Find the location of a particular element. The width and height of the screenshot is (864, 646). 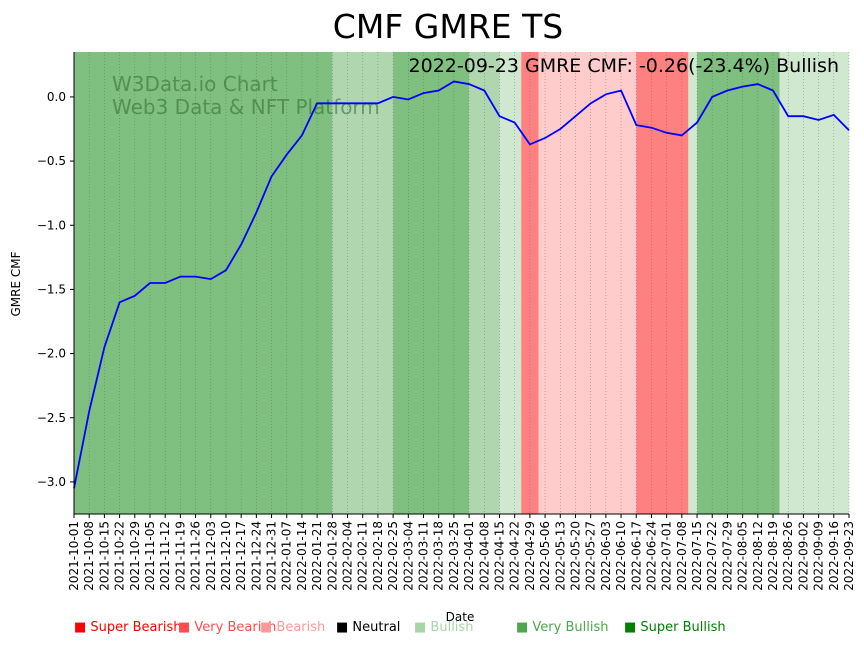

legend-item: ■ Very Bearish is located at coordinates (227, 627).